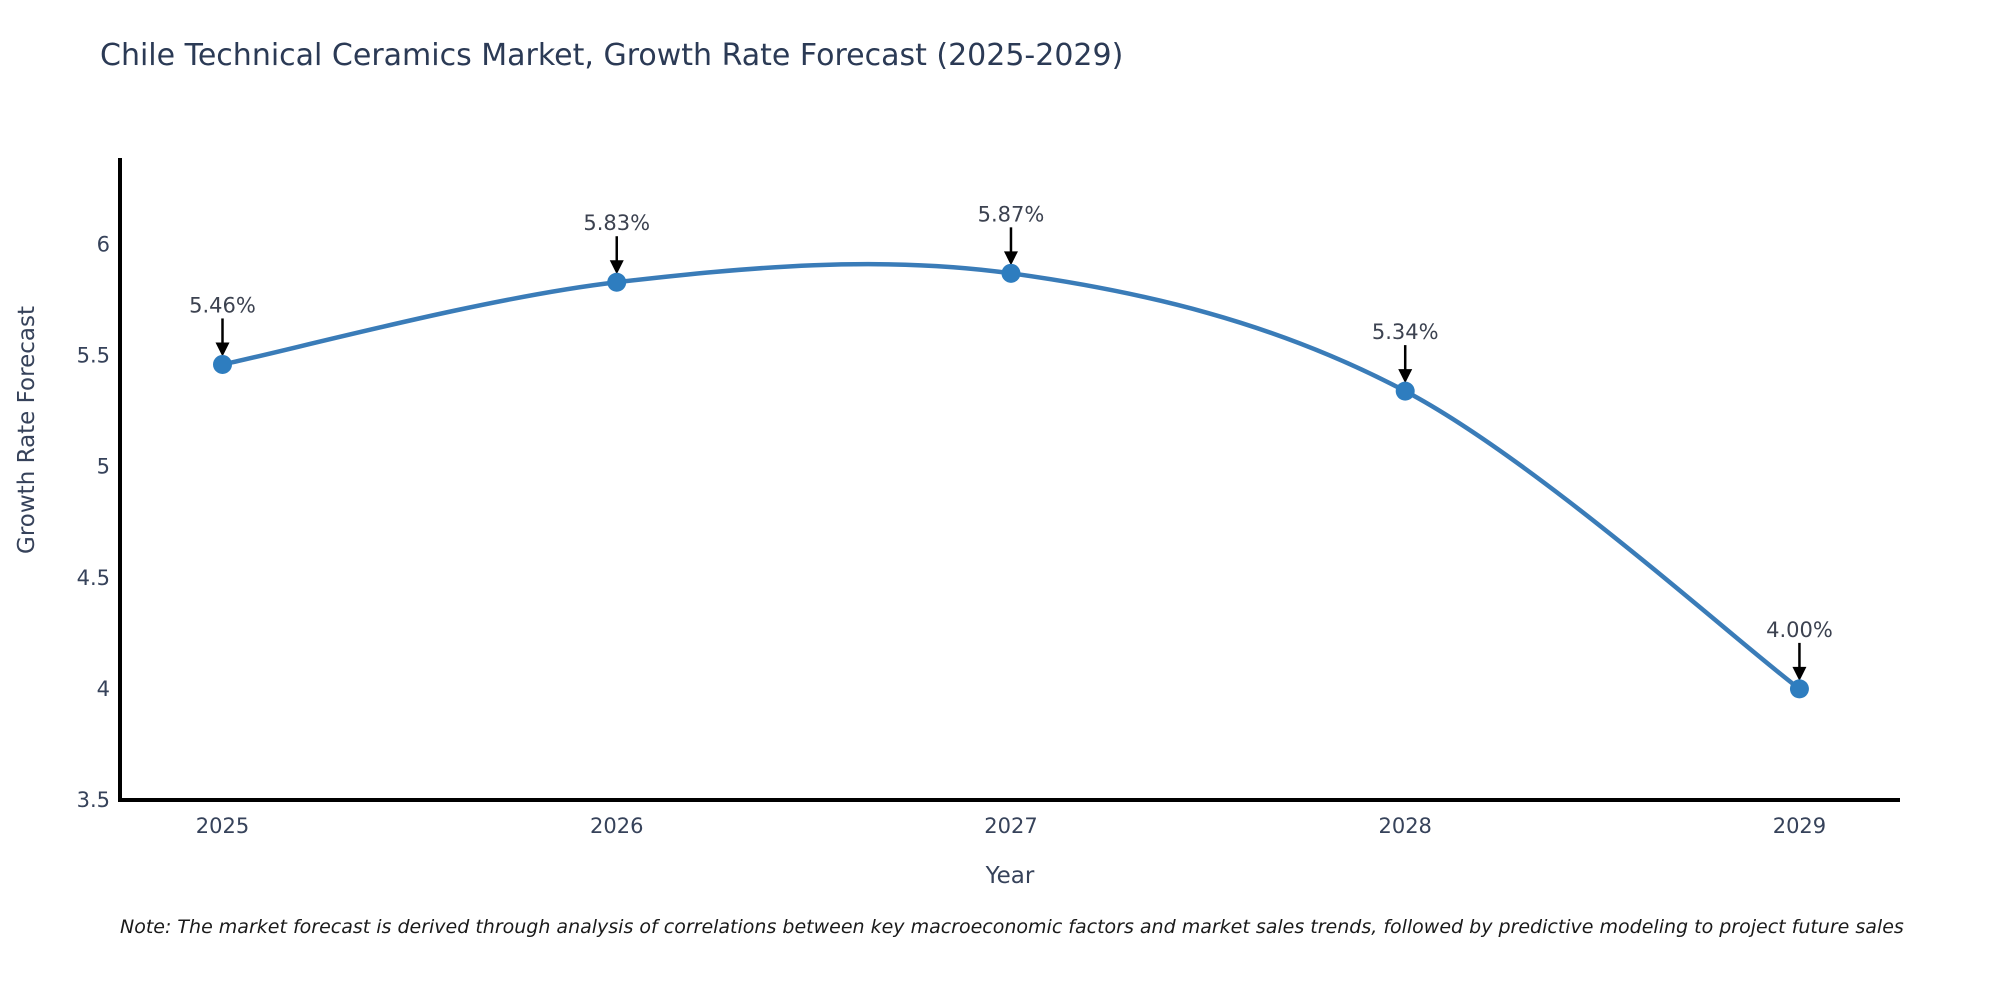 The image size is (2000, 1000). I want to click on data-point-label: 5.34%, so click(1405, 332).